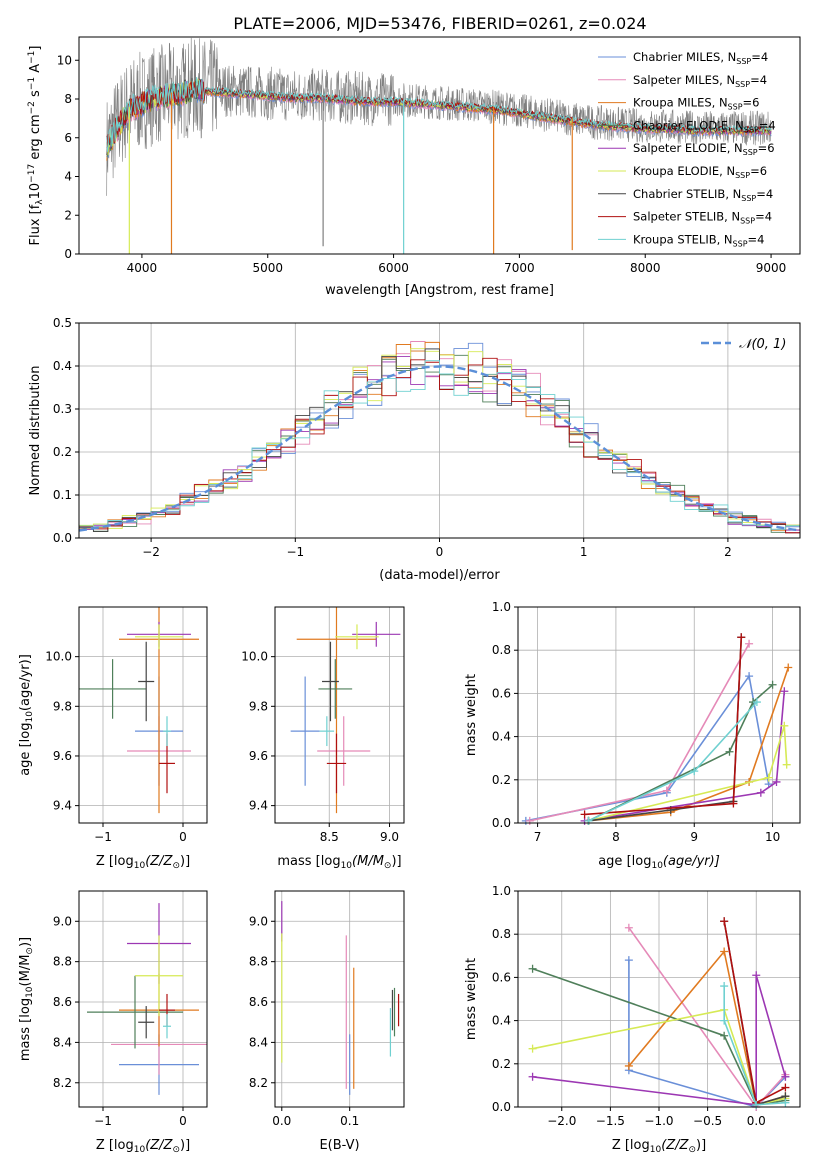 The height and width of the screenshot is (1170, 819). I want to click on spectrum-y-label-part: Flux [f, so click(35, 224).